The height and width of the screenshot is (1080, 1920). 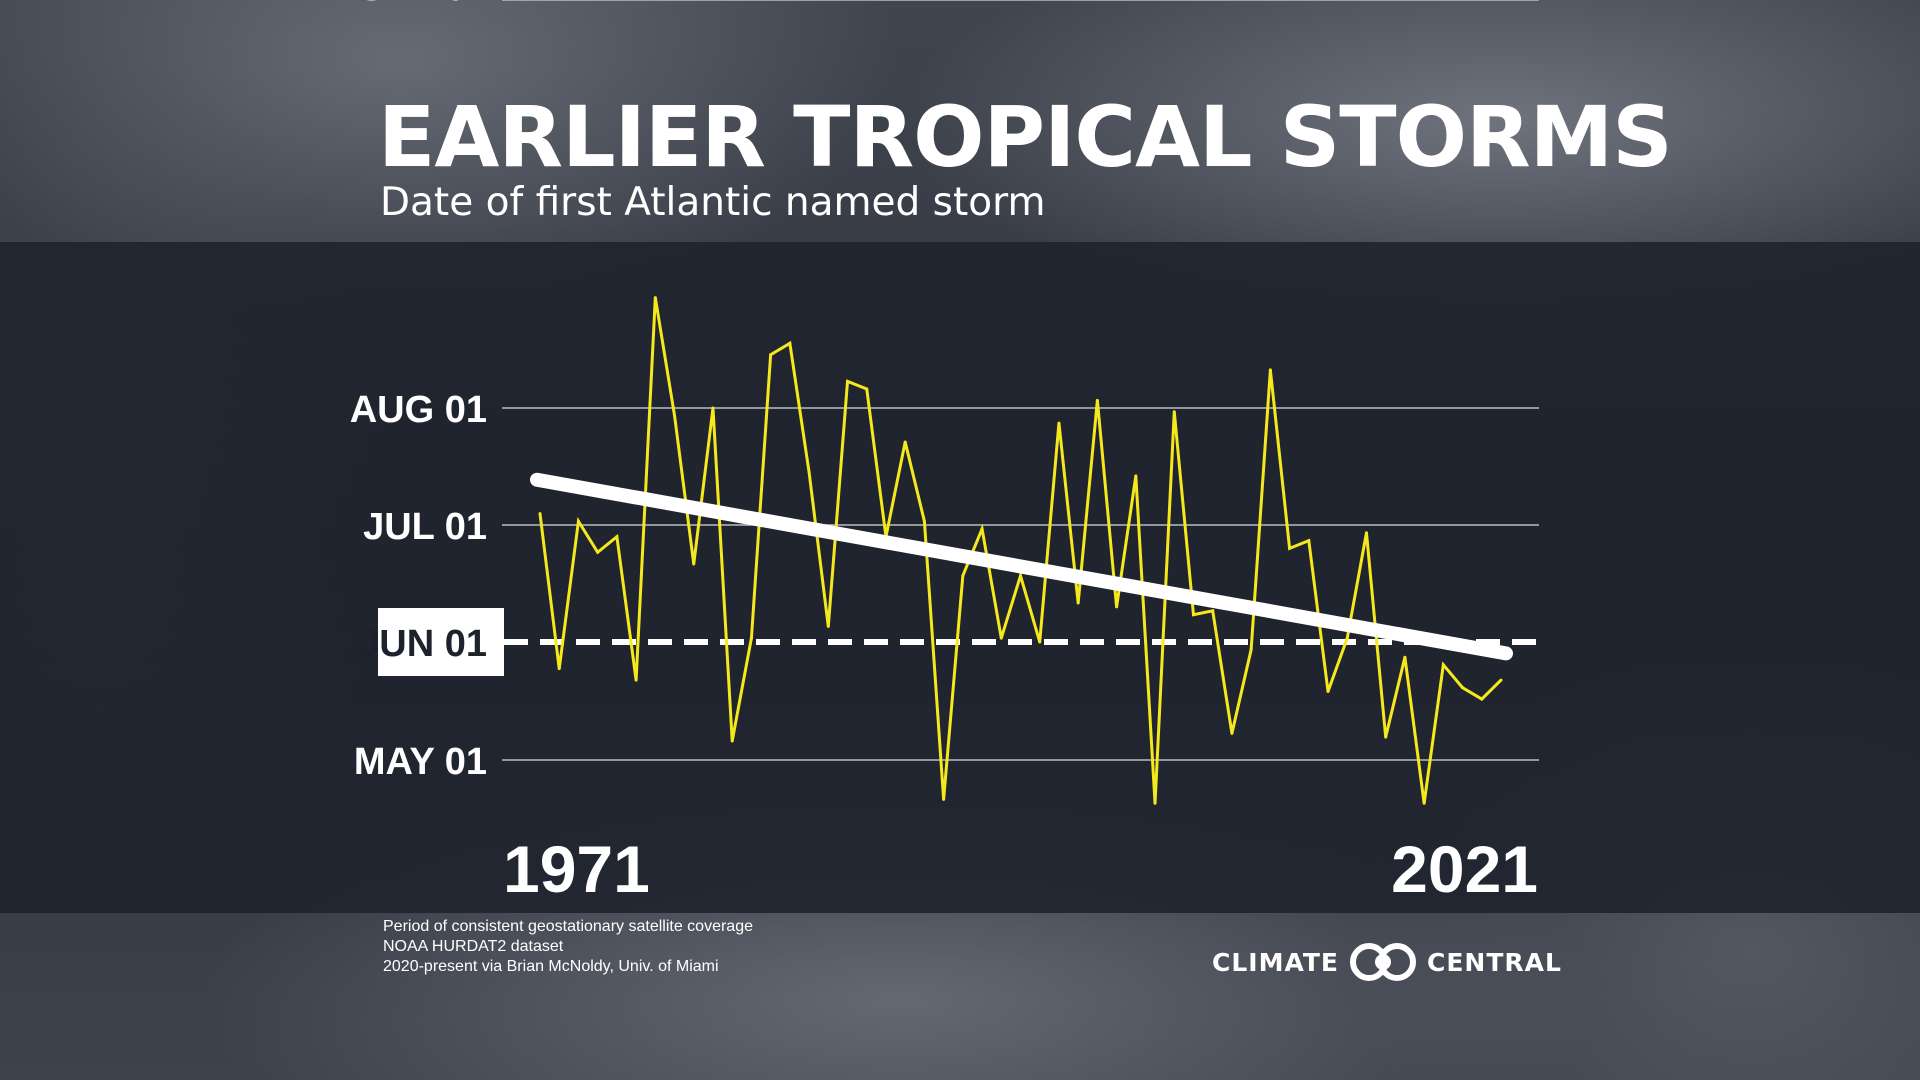 I want to click on highlight-tick-box, so click(x=441, y=642).